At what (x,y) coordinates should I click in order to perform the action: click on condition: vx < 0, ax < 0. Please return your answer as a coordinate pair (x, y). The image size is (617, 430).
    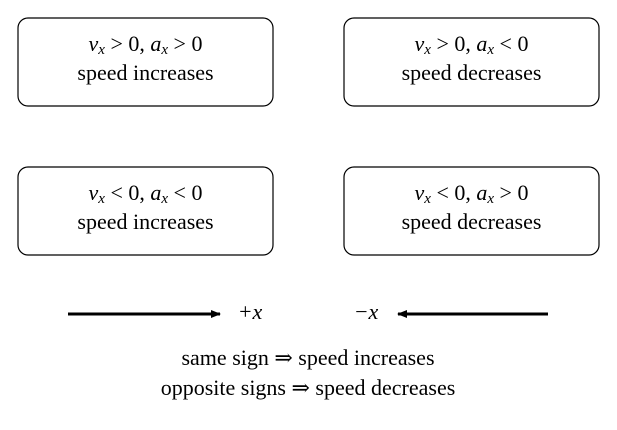
    Looking at the image, I should click on (146, 193).